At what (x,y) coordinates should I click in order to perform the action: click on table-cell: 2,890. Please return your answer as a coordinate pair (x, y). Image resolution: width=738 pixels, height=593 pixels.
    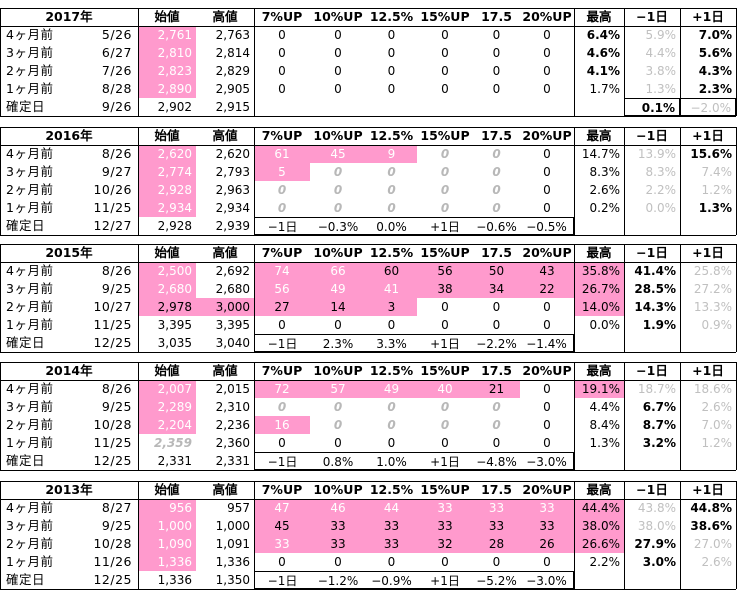
    Looking at the image, I should click on (167, 89).